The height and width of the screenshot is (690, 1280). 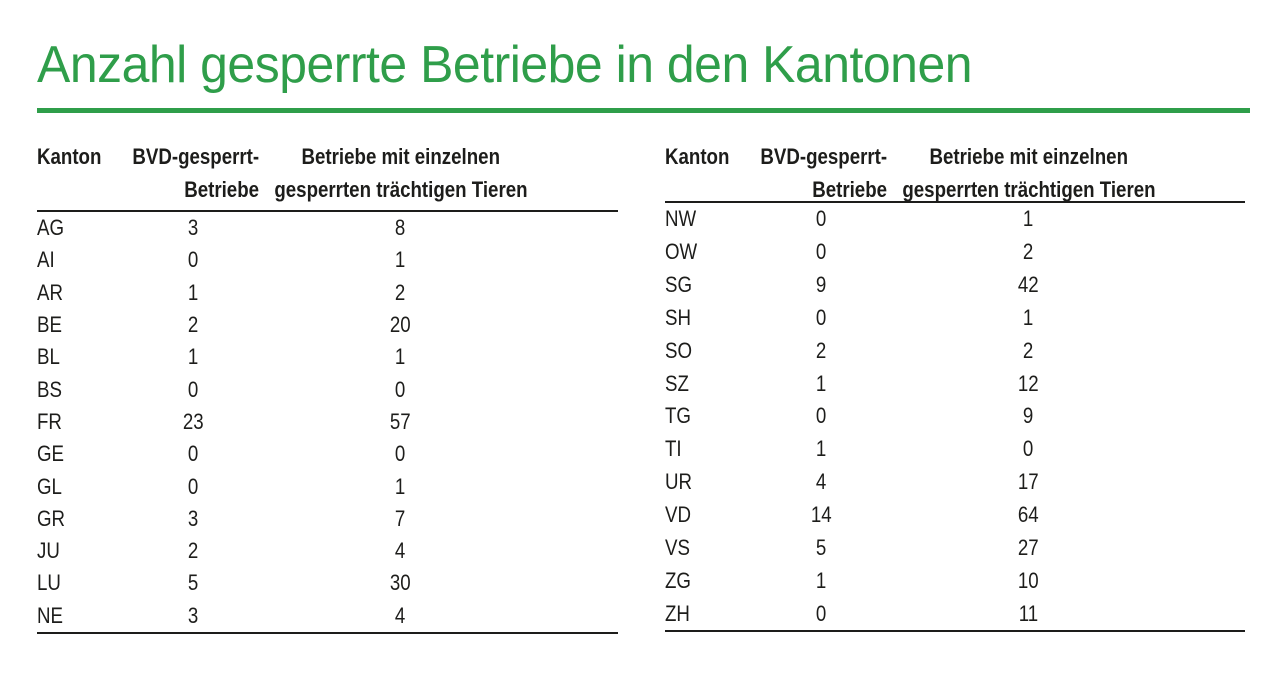 What do you see at coordinates (82, 260) in the screenshot?
I see `cell-canton-code: AI` at bounding box center [82, 260].